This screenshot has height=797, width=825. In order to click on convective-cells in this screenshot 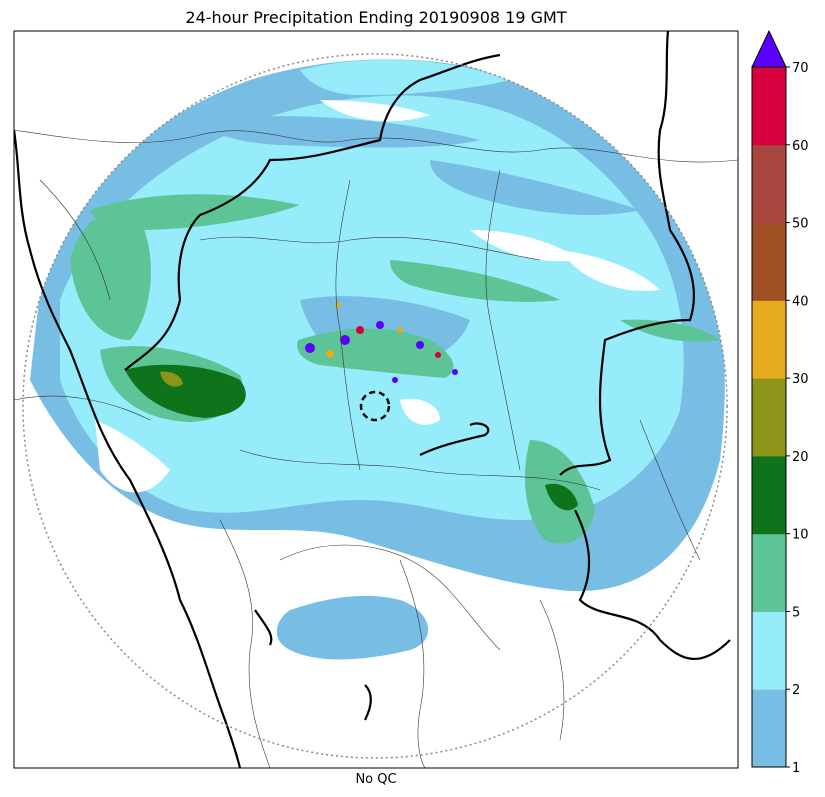, I will do `click(381, 342)`.